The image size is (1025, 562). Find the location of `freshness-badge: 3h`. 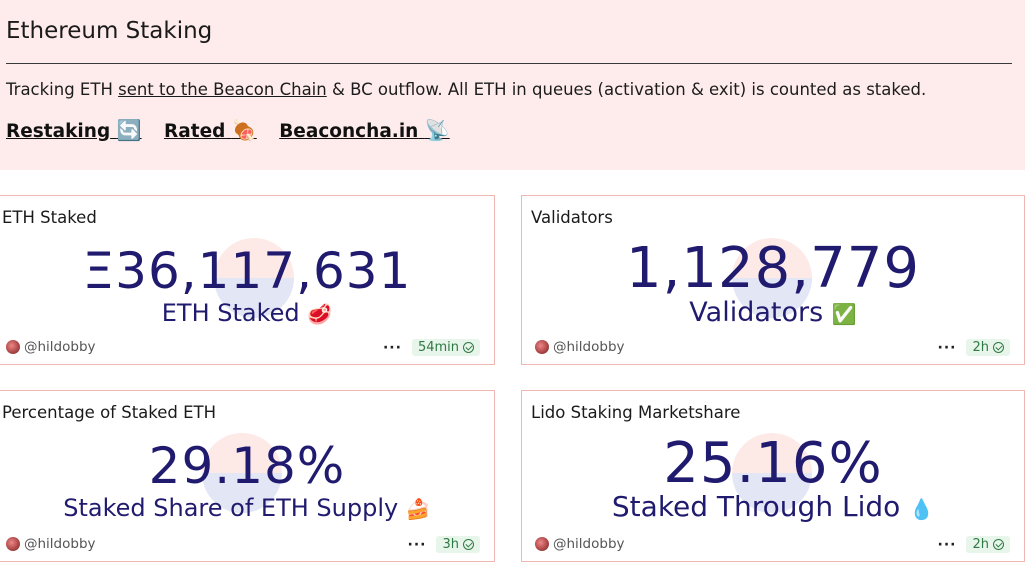

freshness-badge: 3h is located at coordinates (458, 544).